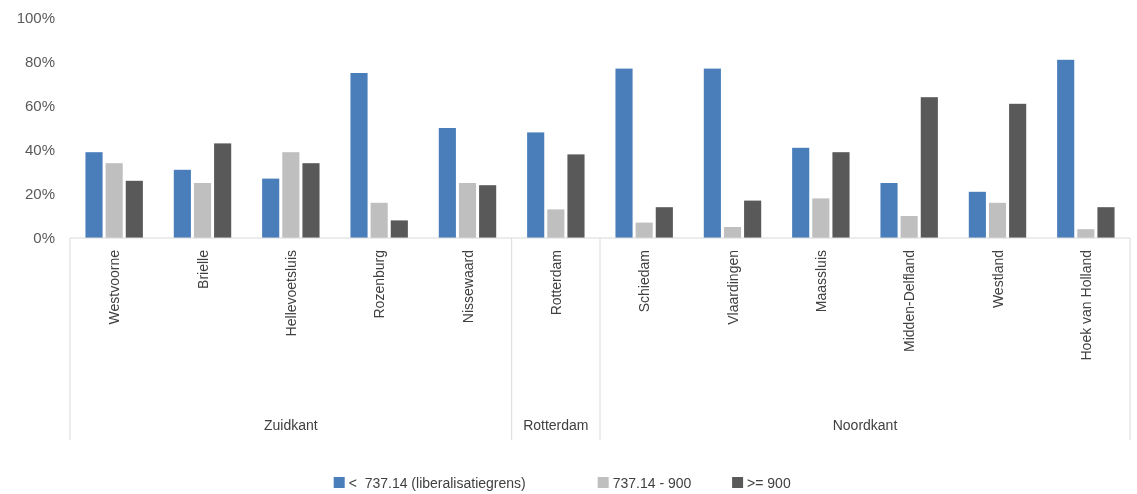 The height and width of the screenshot is (494, 1137). I want to click on text: Rotterdam, so click(556, 425).